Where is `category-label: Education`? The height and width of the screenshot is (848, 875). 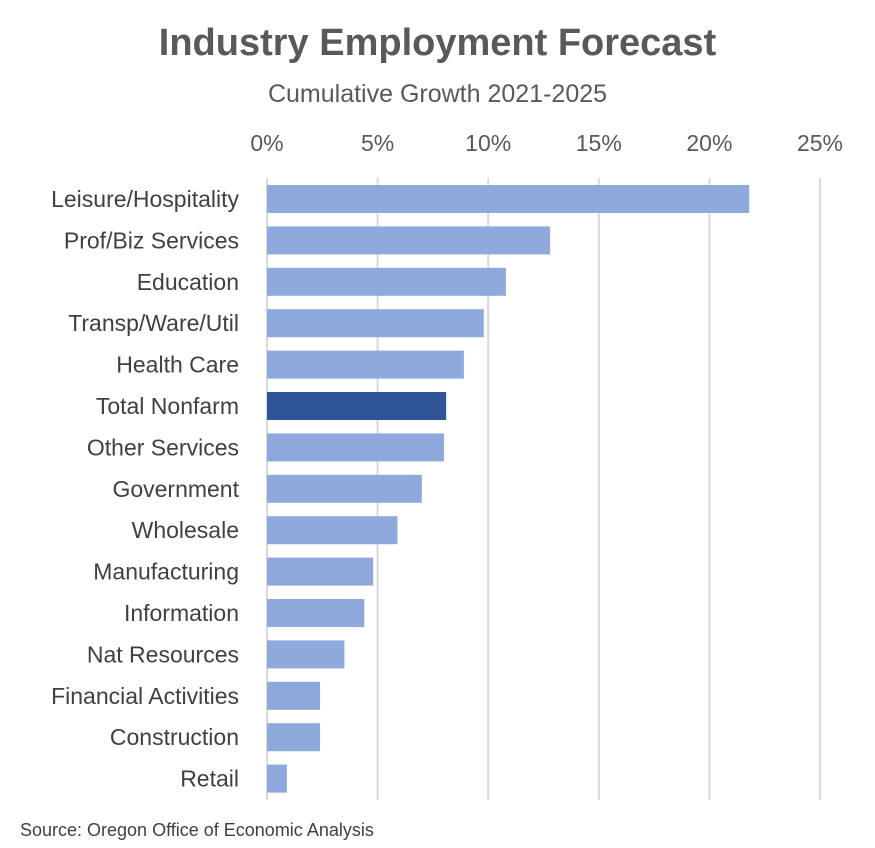
category-label: Education is located at coordinates (188, 282).